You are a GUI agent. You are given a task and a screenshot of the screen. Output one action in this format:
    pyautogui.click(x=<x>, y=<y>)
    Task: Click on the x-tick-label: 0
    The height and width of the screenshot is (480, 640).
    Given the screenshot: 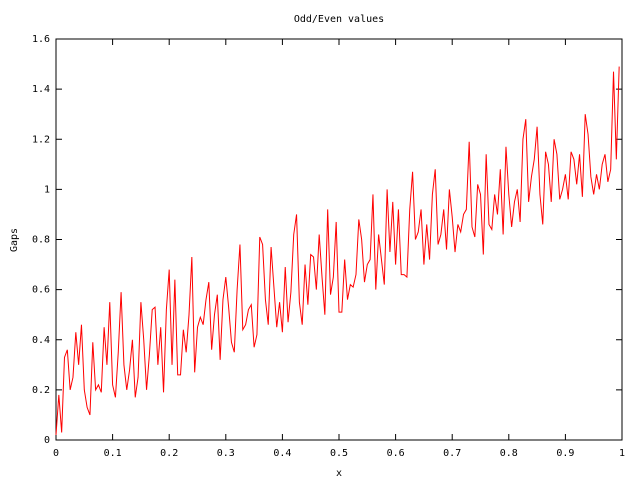 What is the action you would take?
    pyautogui.click(x=56, y=453)
    